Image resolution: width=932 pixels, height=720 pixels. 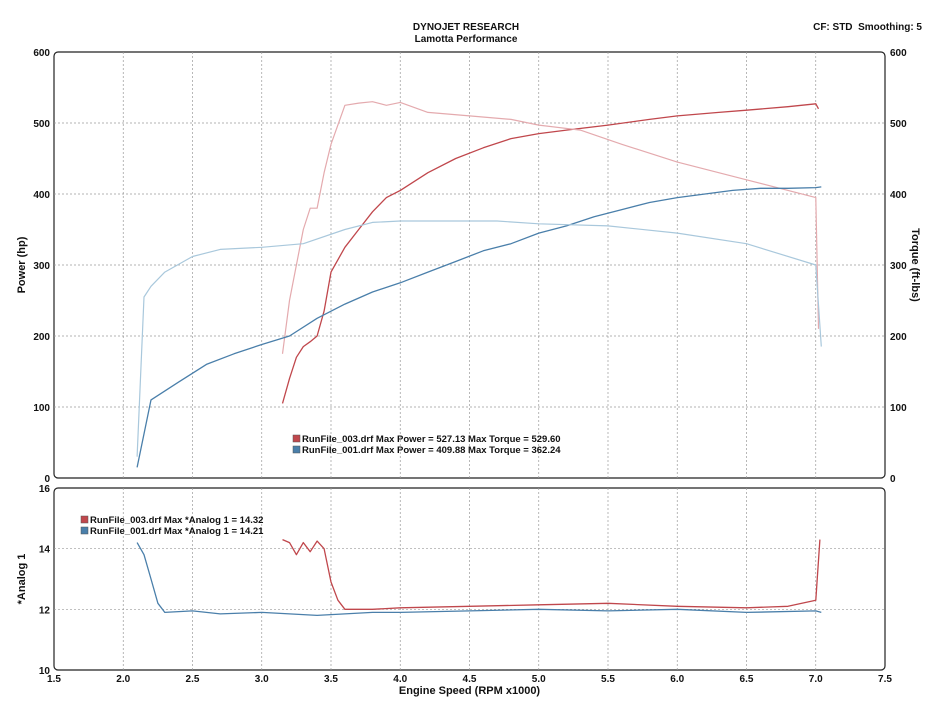 I want to click on x-tick-label: 5.5, so click(x=608, y=679).